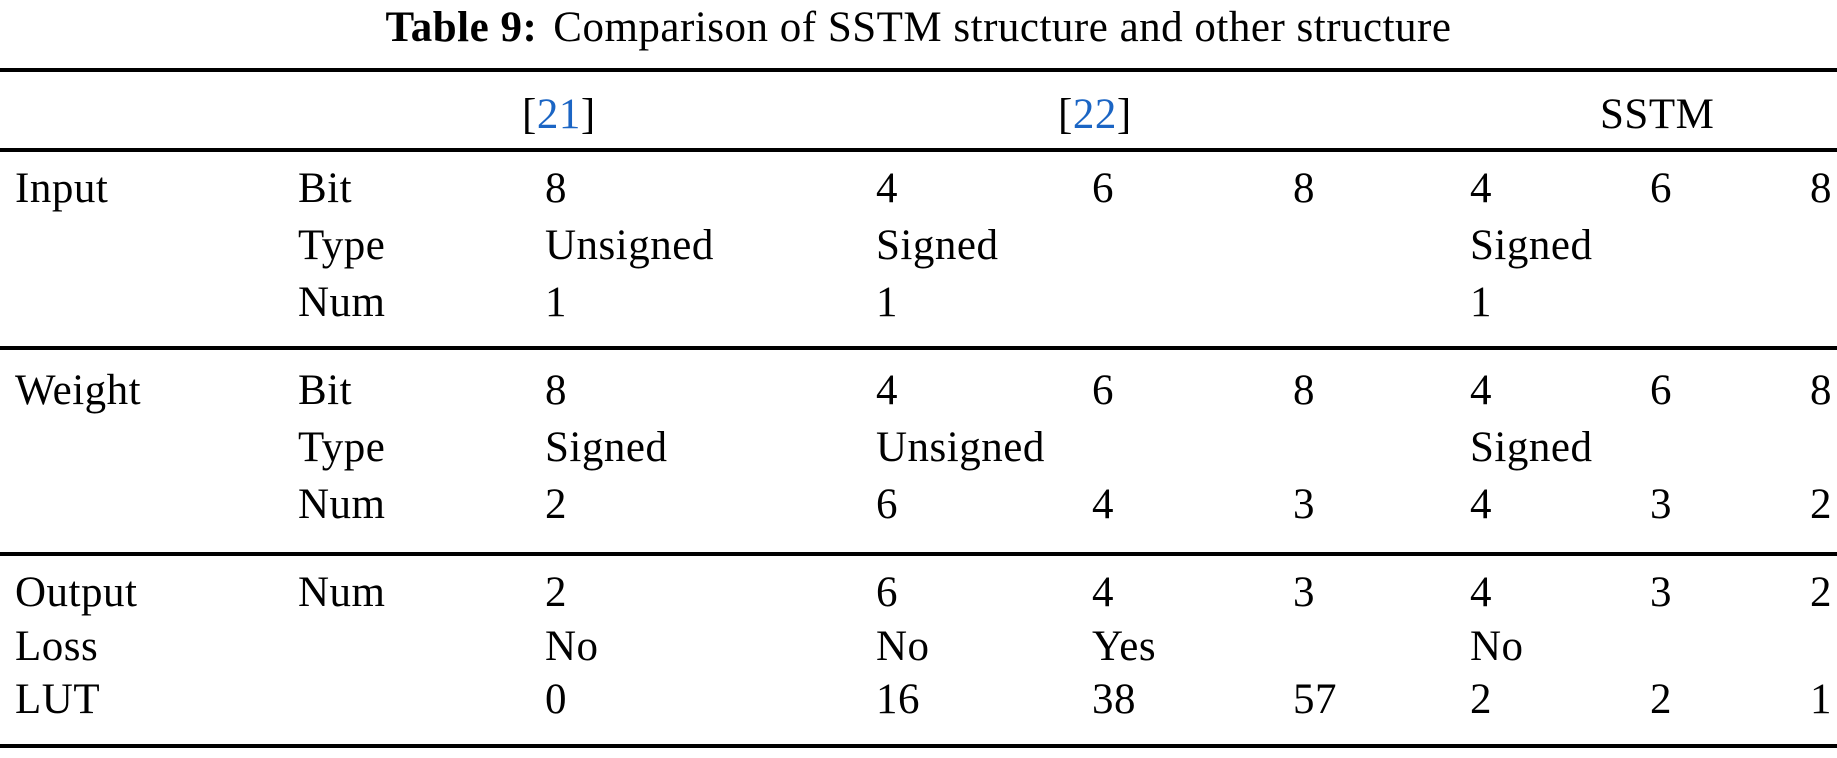  I want to click on table-rule-after-input, so click(918, 348).